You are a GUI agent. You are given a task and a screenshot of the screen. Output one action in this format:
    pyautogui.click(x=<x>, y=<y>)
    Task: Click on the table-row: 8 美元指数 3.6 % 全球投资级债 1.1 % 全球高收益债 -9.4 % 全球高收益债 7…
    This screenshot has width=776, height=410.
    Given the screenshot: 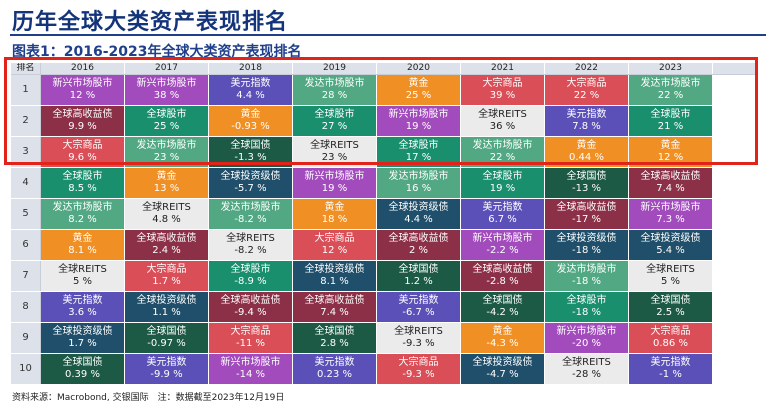 What is the action you would take?
    pyautogui.click(x=384, y=307)
    